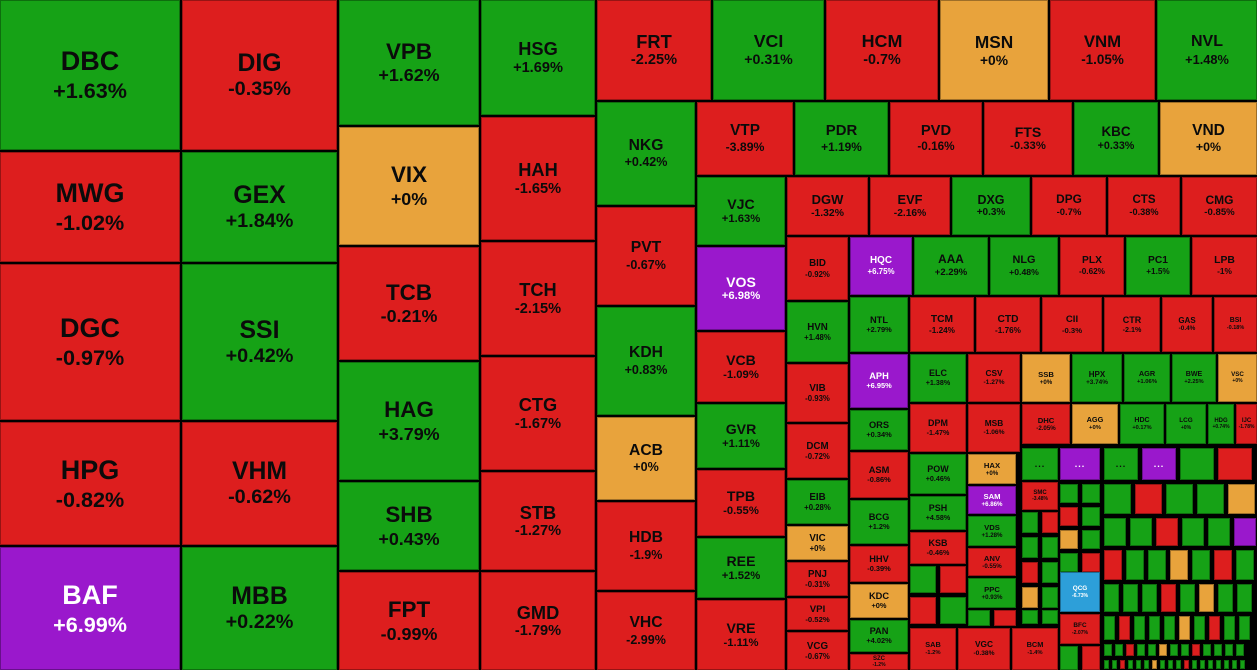 The height and width of the screenshot is (670, 1257). I want to click on tile-QCG: QCG -6.73%, so click(1080, 592).